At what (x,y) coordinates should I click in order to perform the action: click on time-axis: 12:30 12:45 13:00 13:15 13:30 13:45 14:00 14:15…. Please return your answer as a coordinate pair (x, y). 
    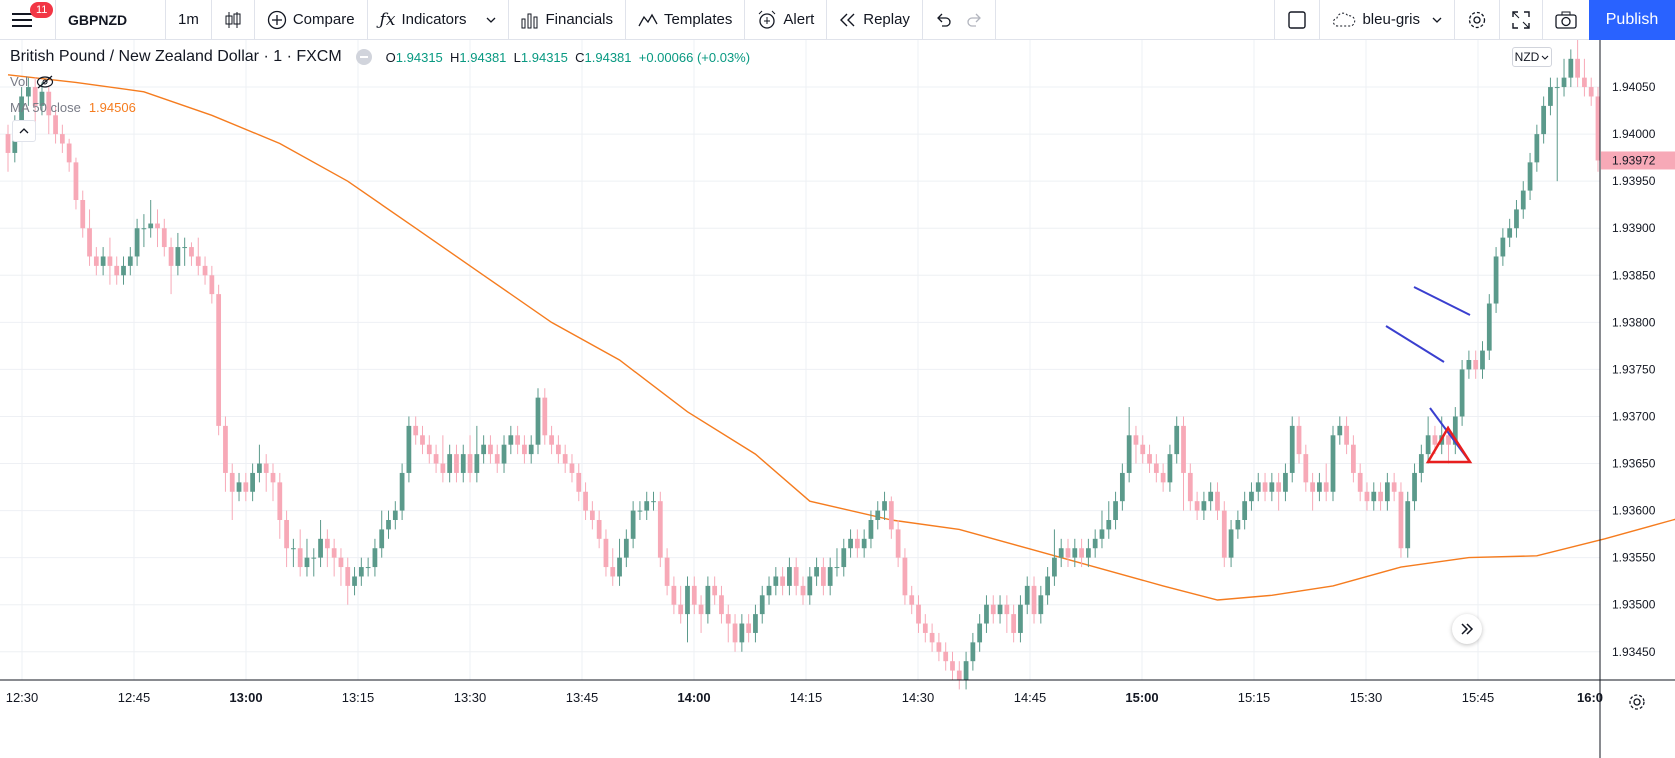
    Looking at the image, I should click on (837, 694).